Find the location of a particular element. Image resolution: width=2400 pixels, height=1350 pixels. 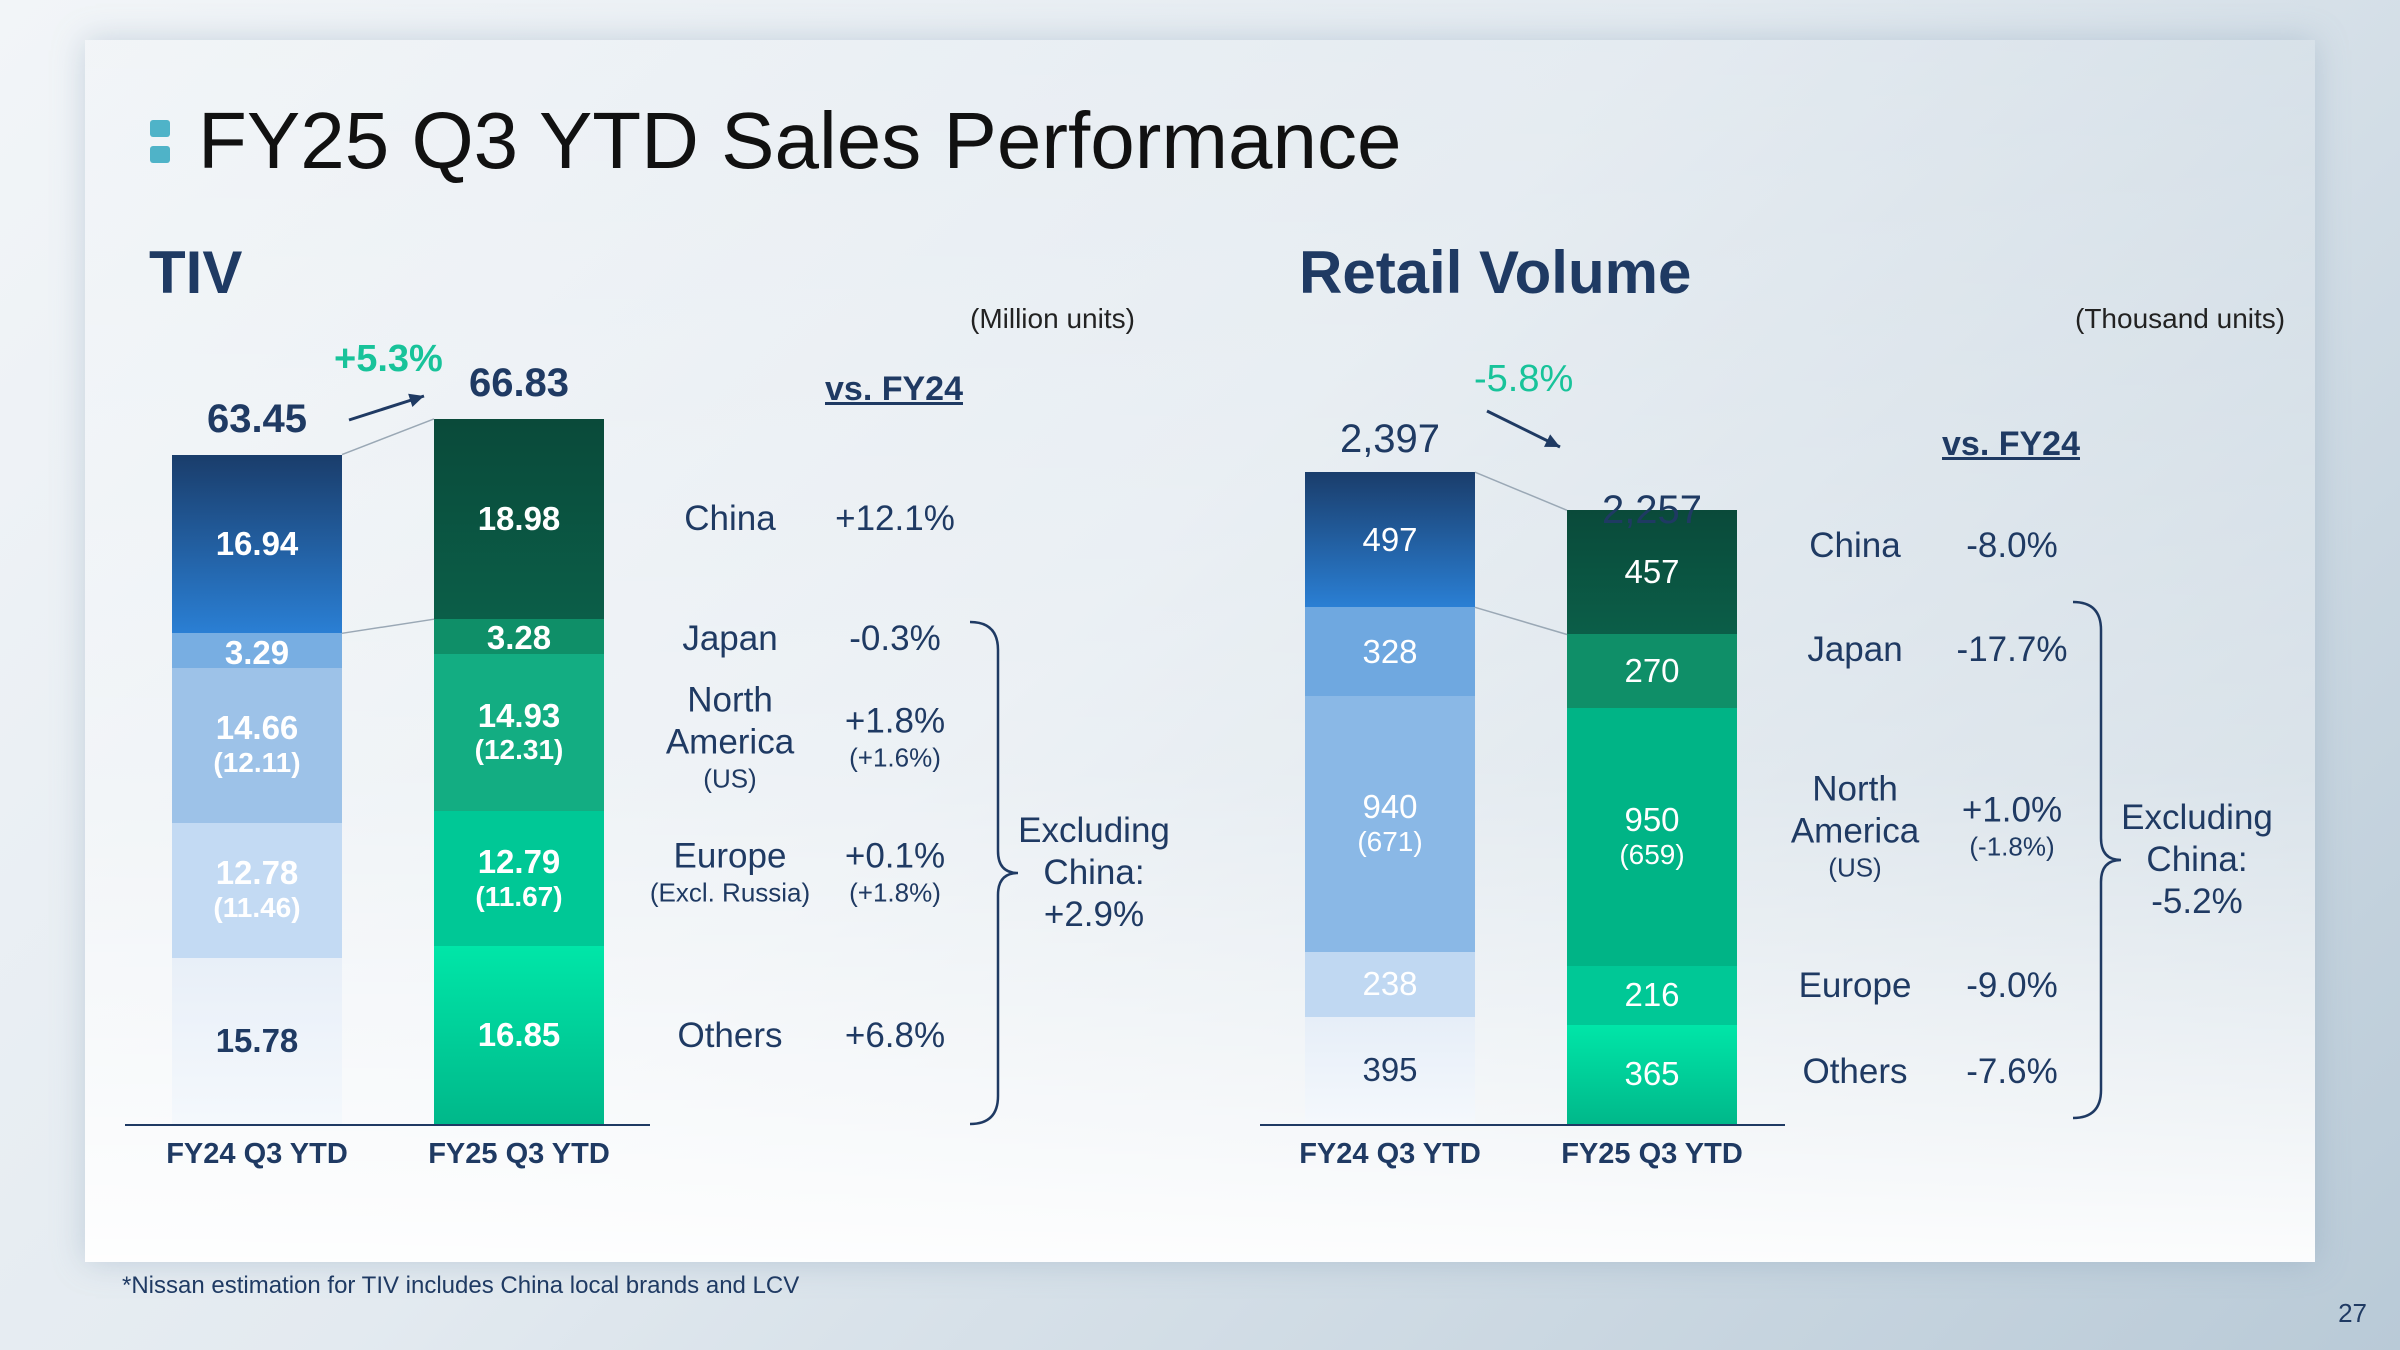

region-change: +0.1% (+1.8%) is located at coordinates (895, 871).